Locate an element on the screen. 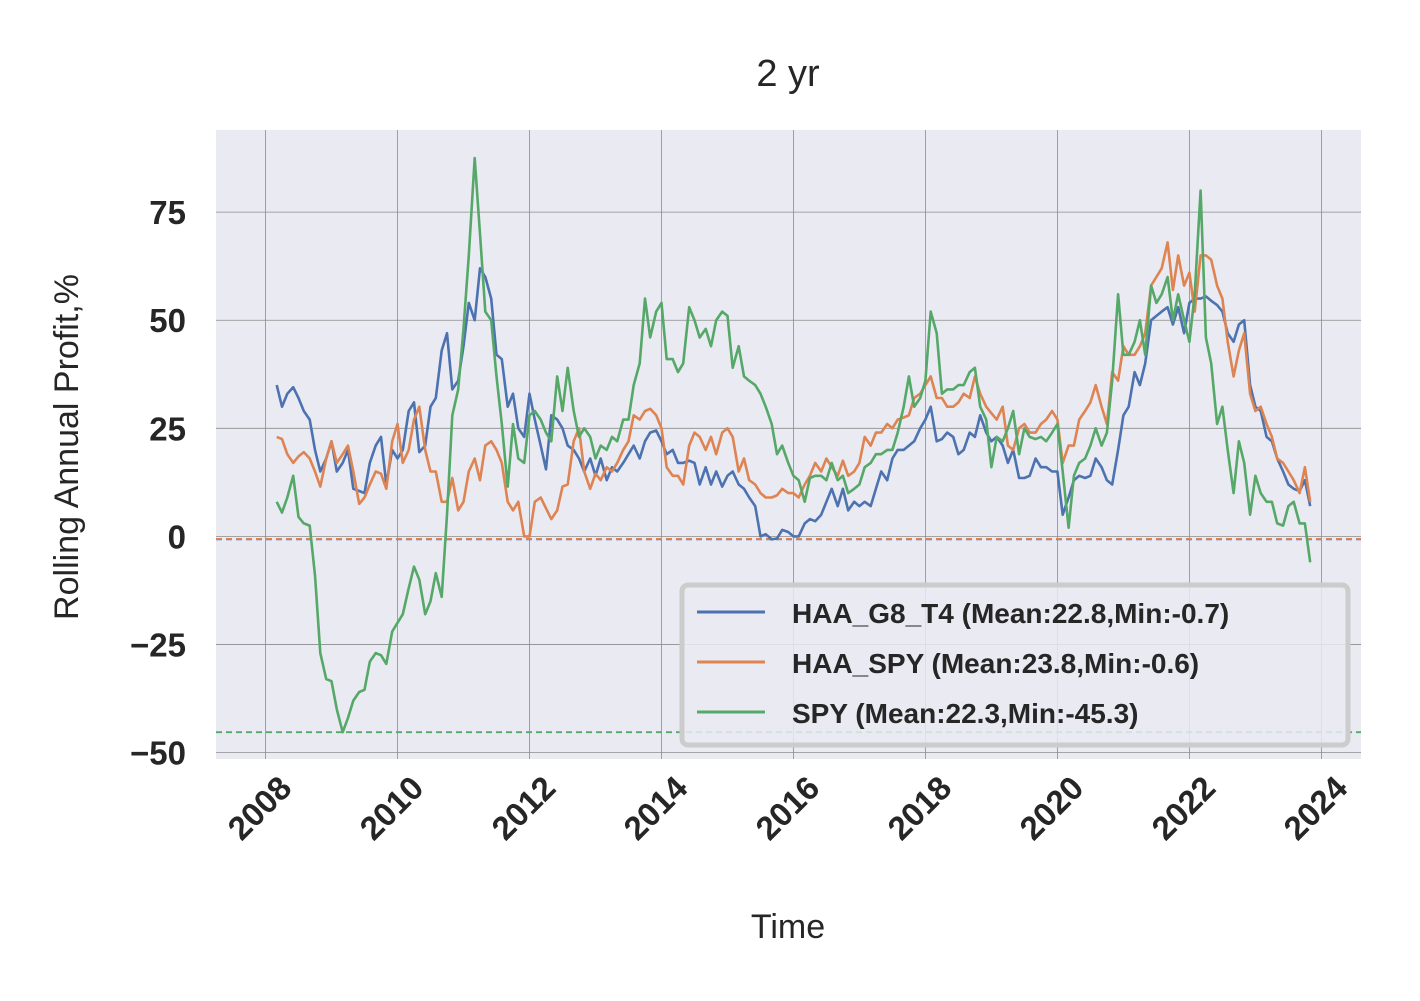  legend-label-spy: SPY (Mean:22.3,Min:-45.3) is located at coordinates (965, 713).